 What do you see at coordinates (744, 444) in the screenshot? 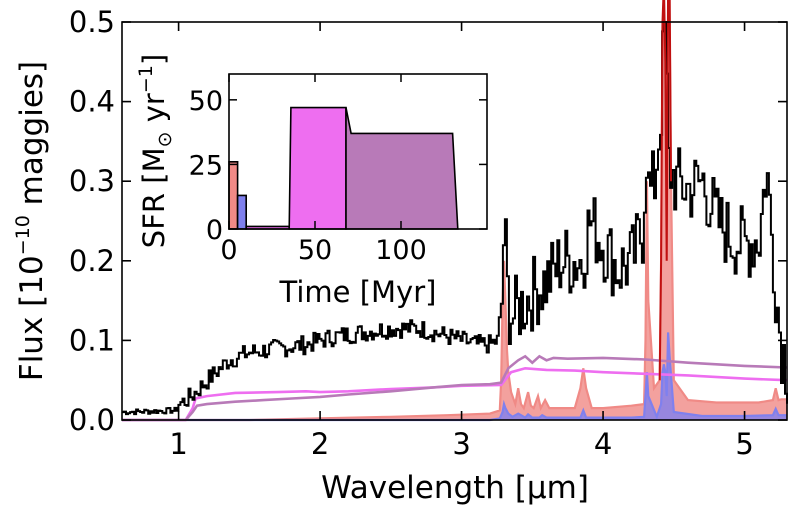
I see `x-tick-label-4: 5` at bounding box center [744, 444].